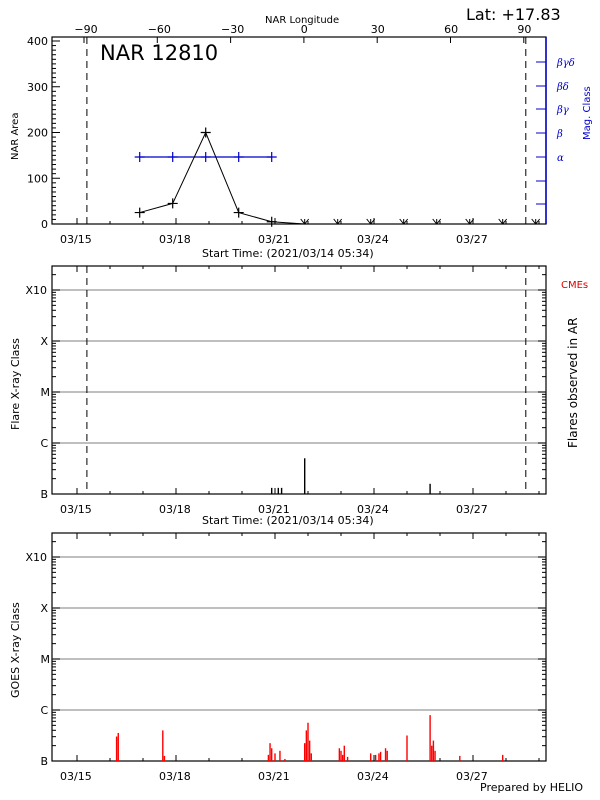 The width and height of the screenshot is (600, 800). What do you see at coordinates (565, 63) in the screenshot?
I see `mag-class-label: βγδ` at bounding box center [565, 63].